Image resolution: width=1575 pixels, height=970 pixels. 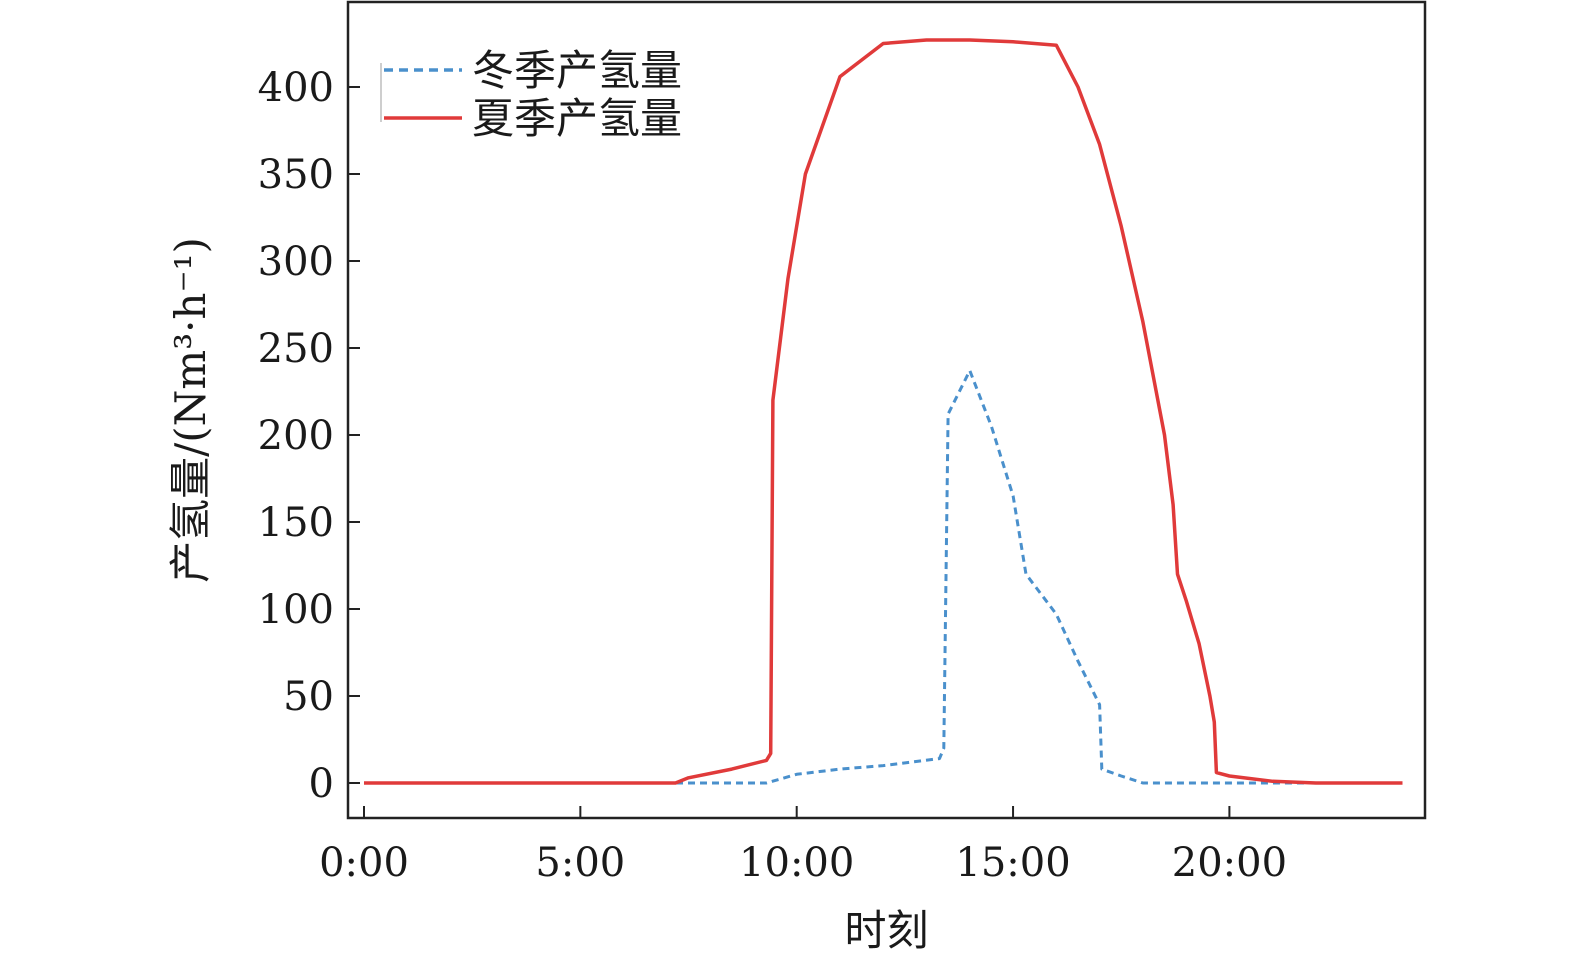 I want to click on x-tick-label: 15:00, so click(x=1012, y=863).